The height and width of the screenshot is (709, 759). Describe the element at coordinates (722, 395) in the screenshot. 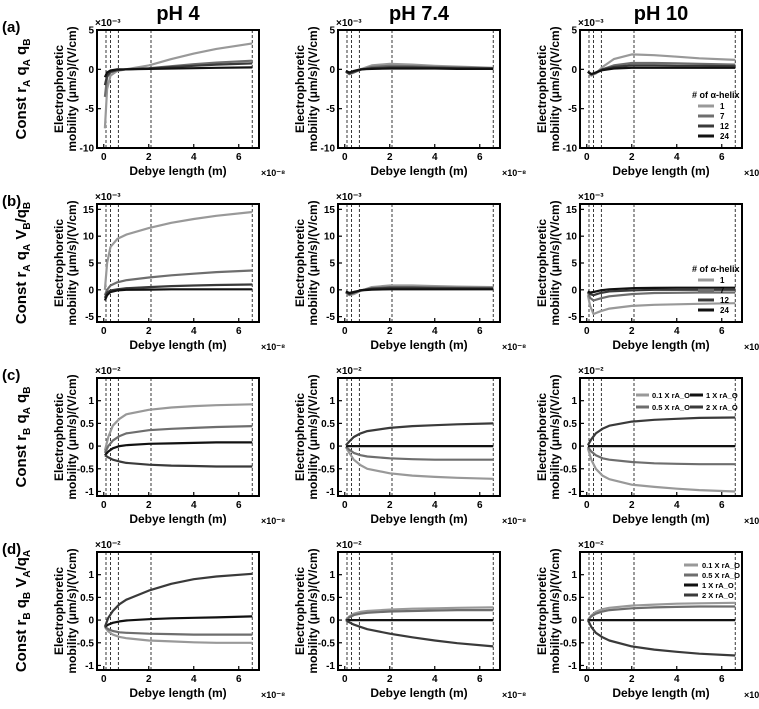

I see `legend-entry: 1 X rA_O` at that location.